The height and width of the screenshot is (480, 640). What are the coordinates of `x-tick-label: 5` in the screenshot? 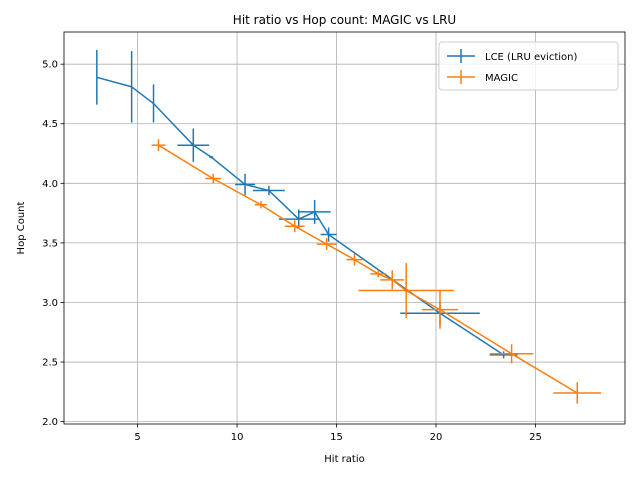 It's located at (137, 437).